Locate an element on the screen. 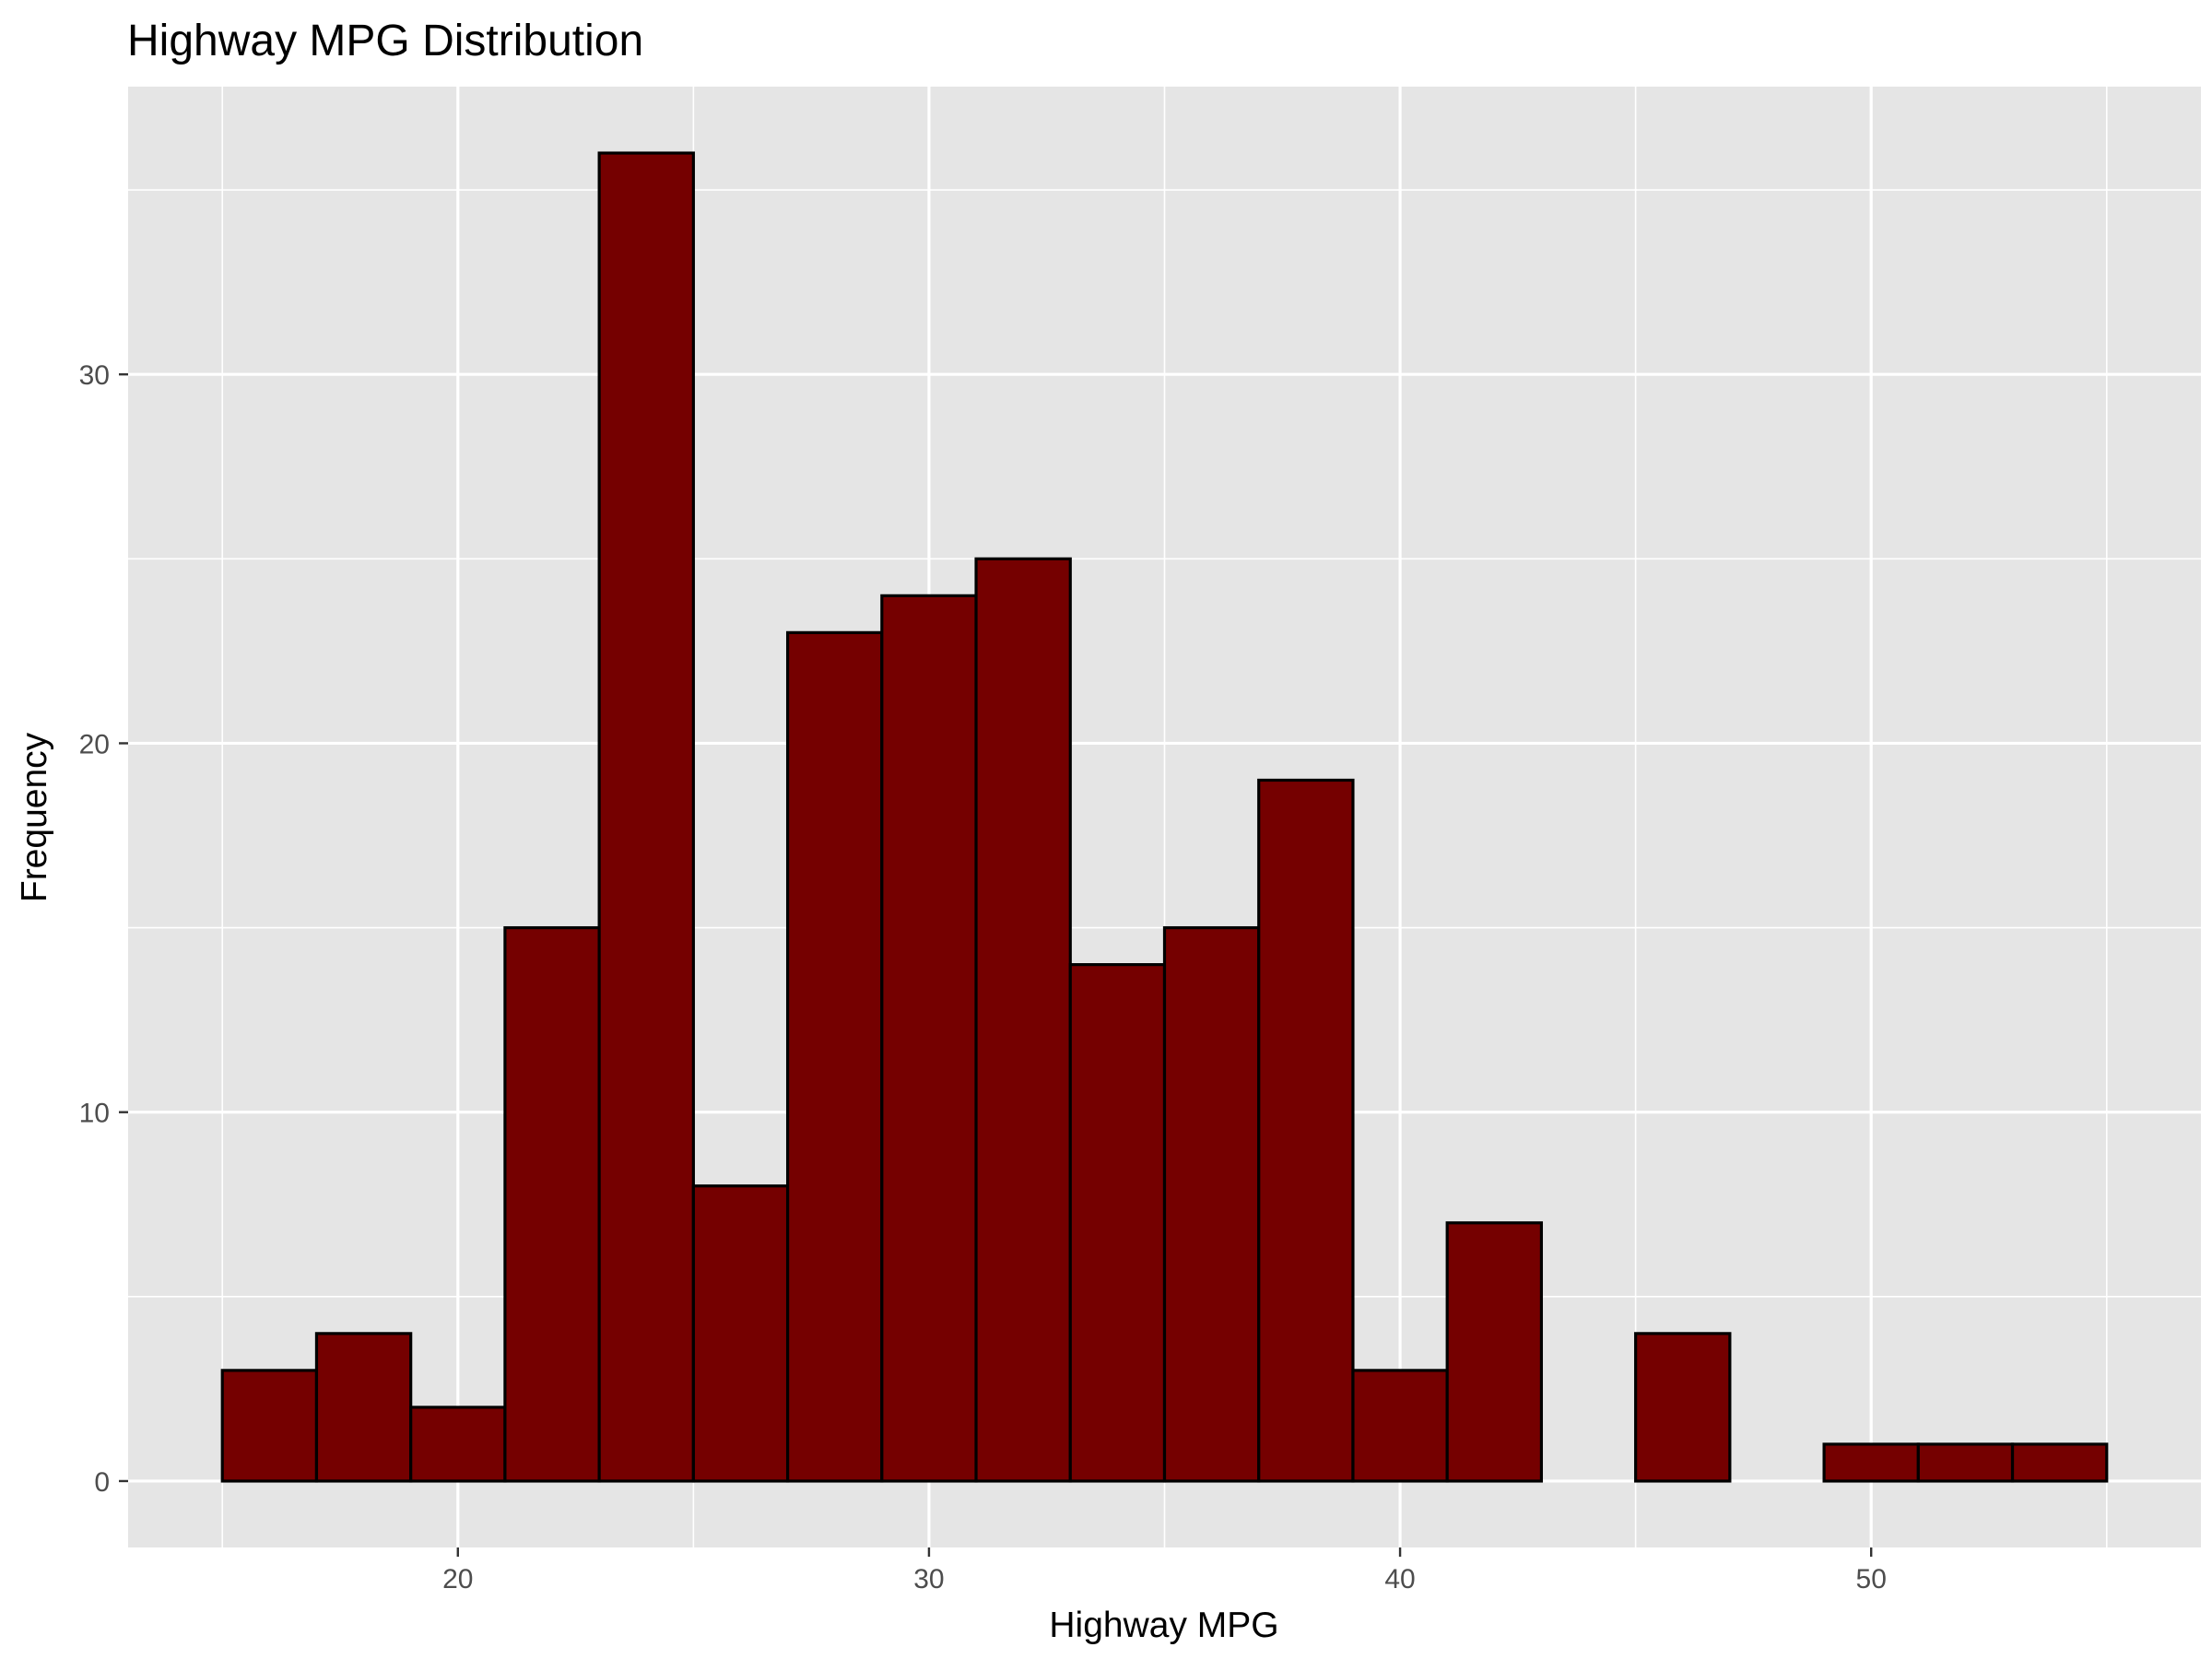  chart-title: Highway MPG Distribution is located at coordinates (385, 41).